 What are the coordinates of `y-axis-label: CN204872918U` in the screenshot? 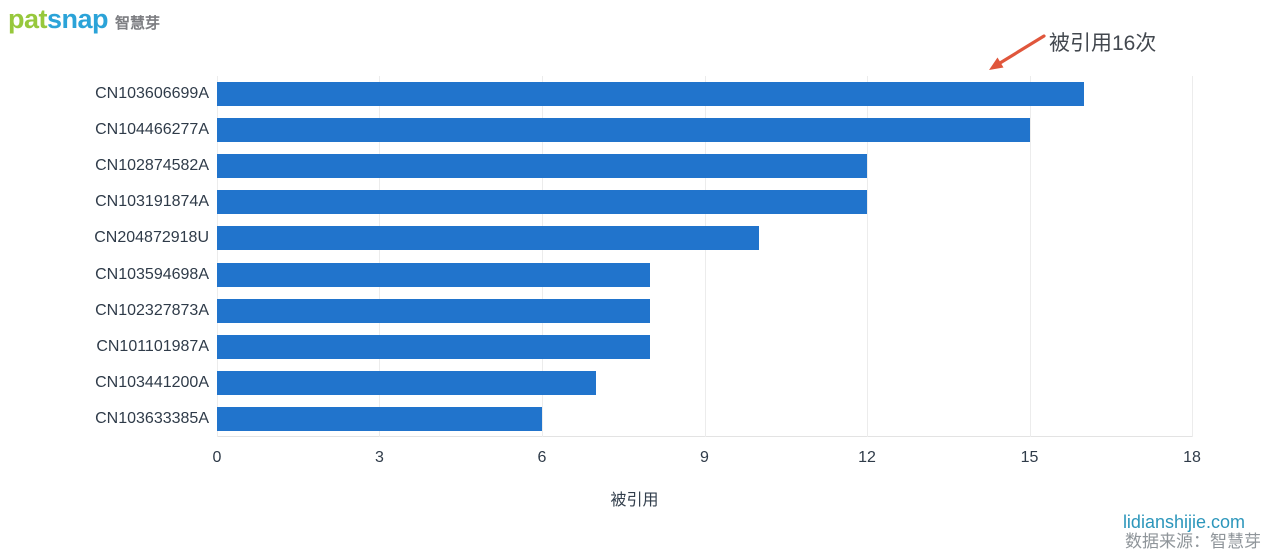 It's located at (151, 238).